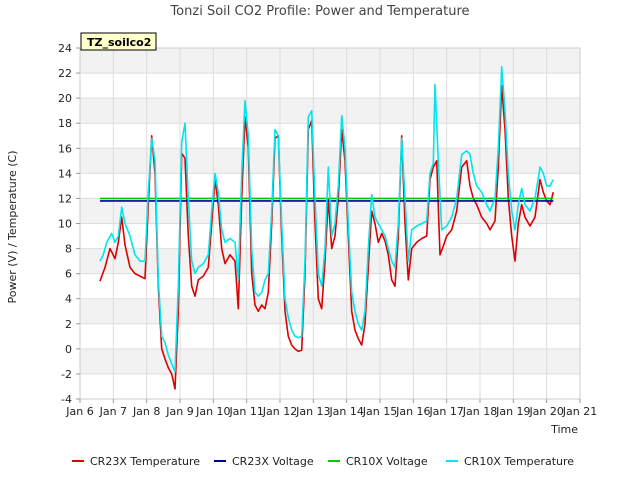 This screenshot has height=480, width=640. Describe the element at coordinates (512, 411) in the screenshot. I see `x-tick-label: Jan 19` at that location.